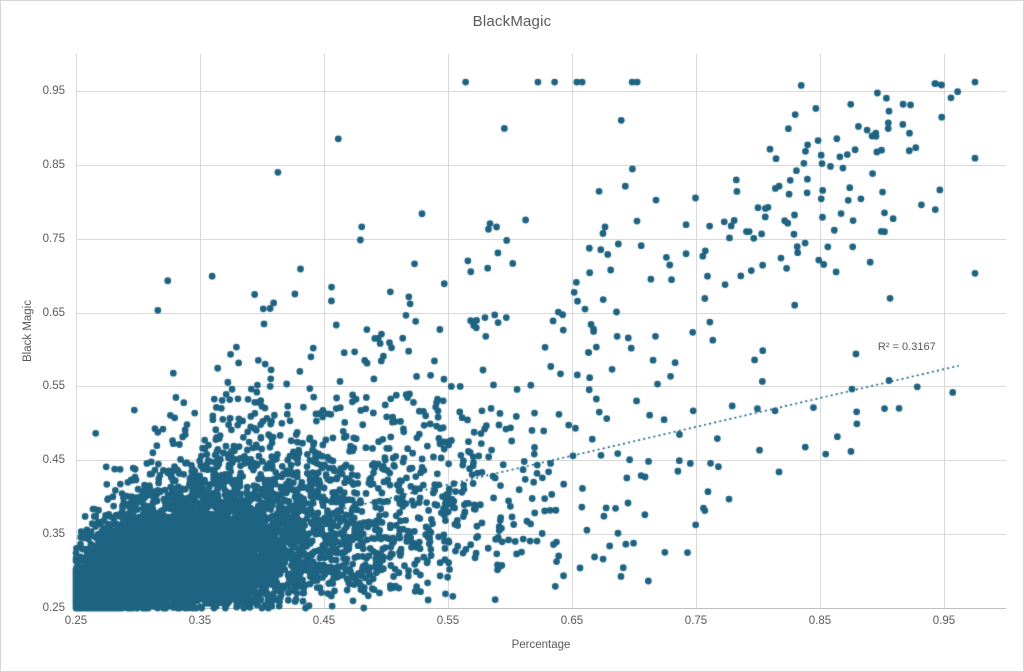  I want to click on x-tick-label: 0.75, so click(696, 621).